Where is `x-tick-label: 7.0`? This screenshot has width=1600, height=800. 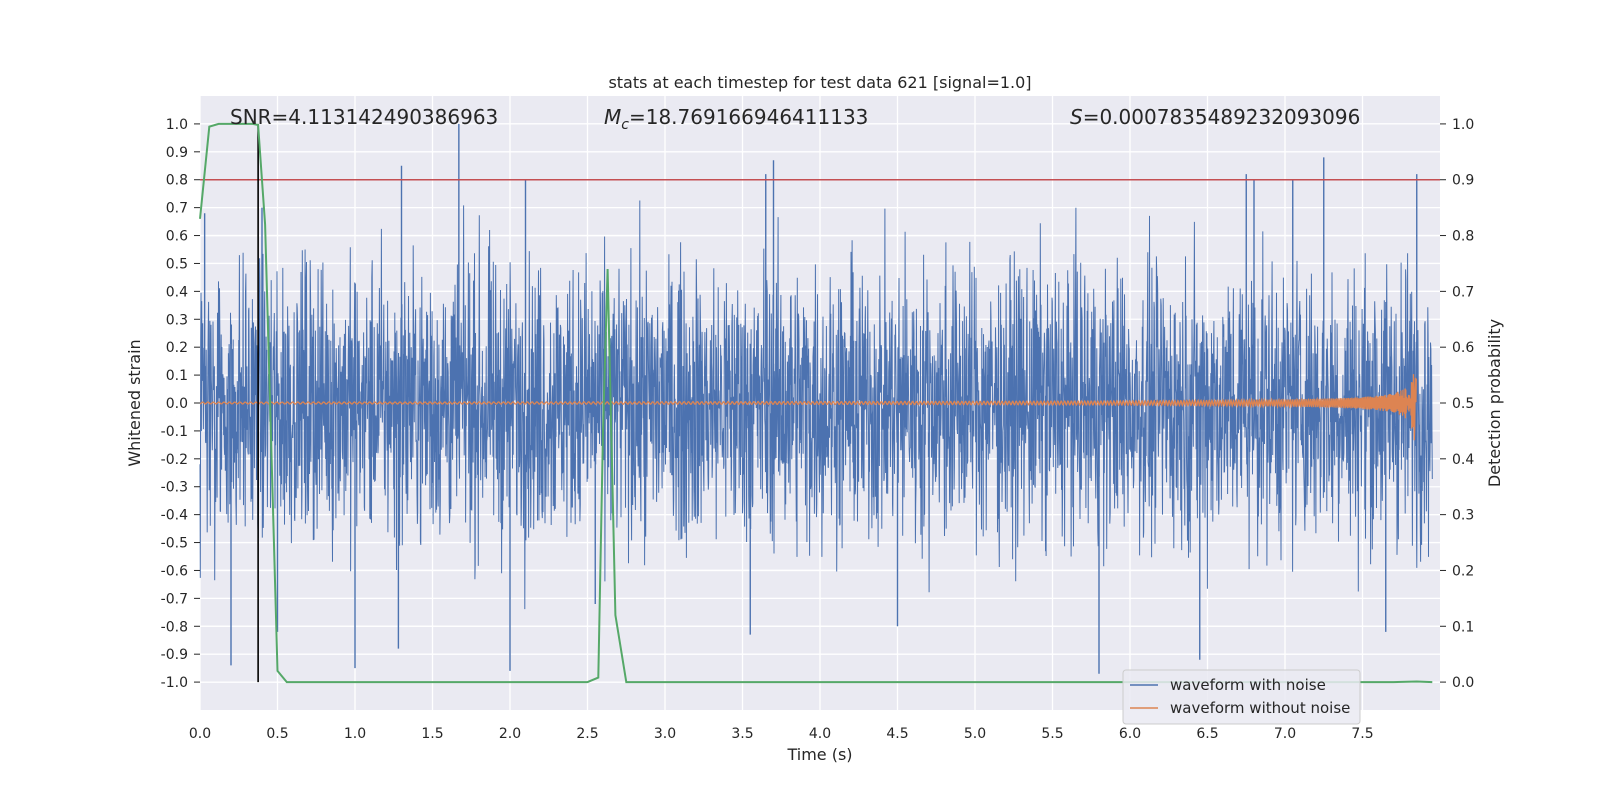 x-tick-label: 7.0 is located at coordinates (1285, 734).